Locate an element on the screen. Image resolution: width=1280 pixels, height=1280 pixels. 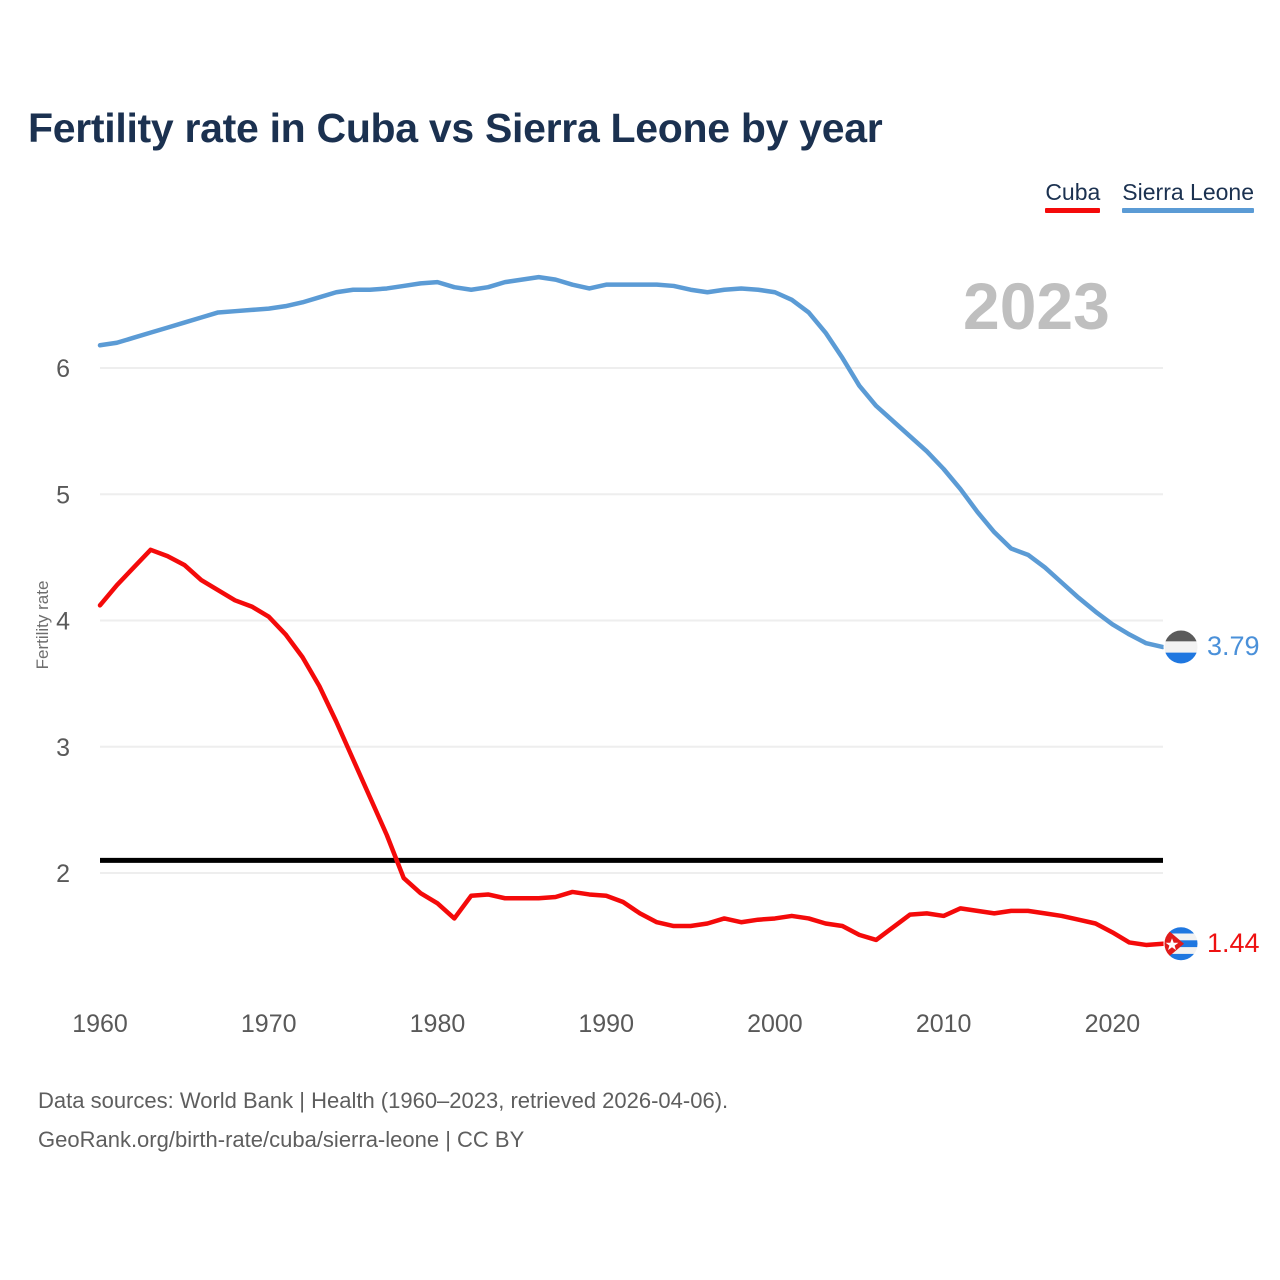
y-axis-tick-label: 6 is located at coordinates (63, 369).